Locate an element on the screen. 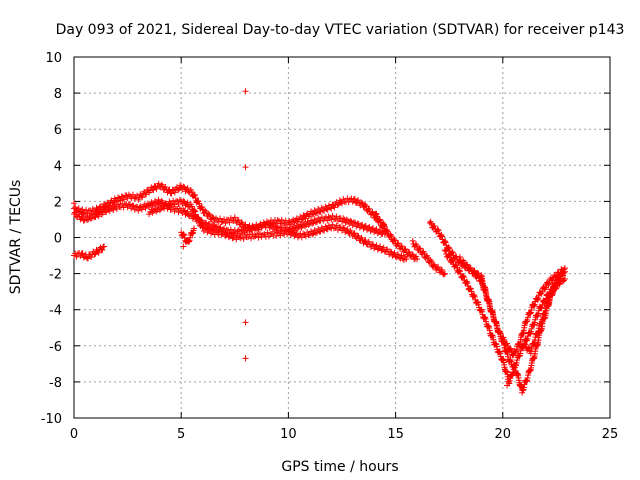  x-tick-label: 15 is located at coordinates (395, 434).